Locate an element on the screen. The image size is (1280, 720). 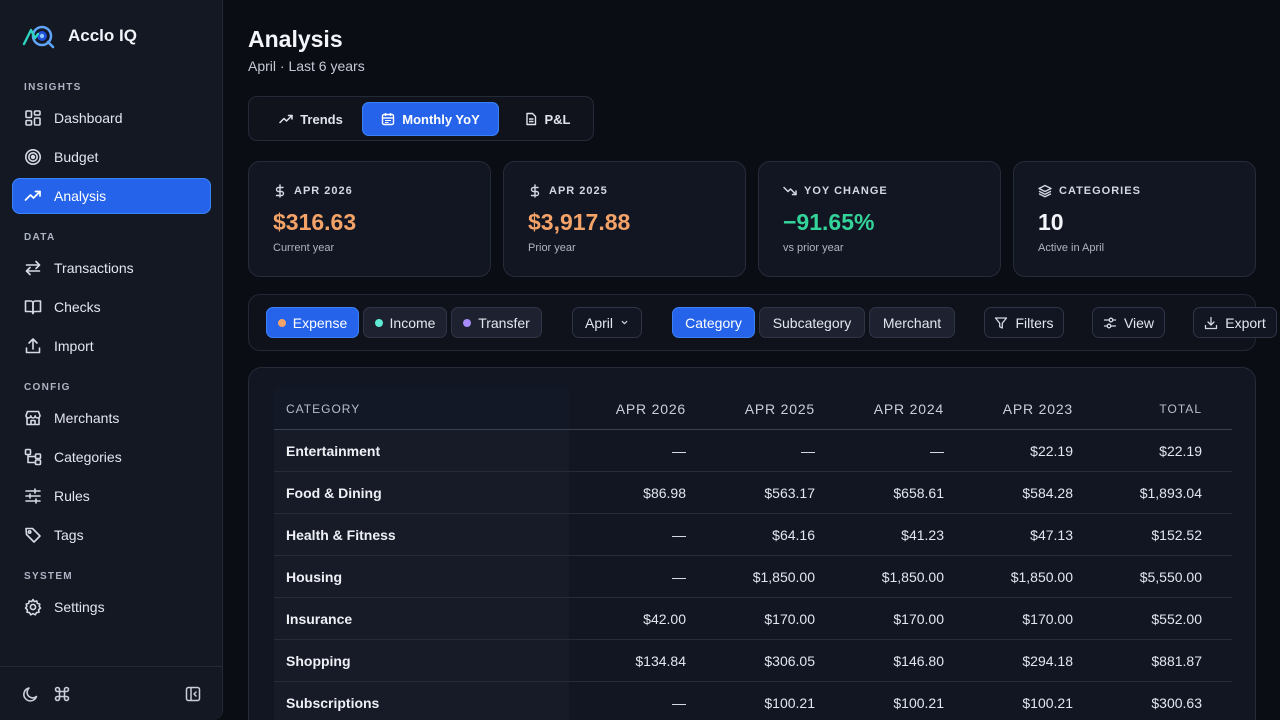
group-by-subcategory: Subcategory is located at coordinates (812, 322).